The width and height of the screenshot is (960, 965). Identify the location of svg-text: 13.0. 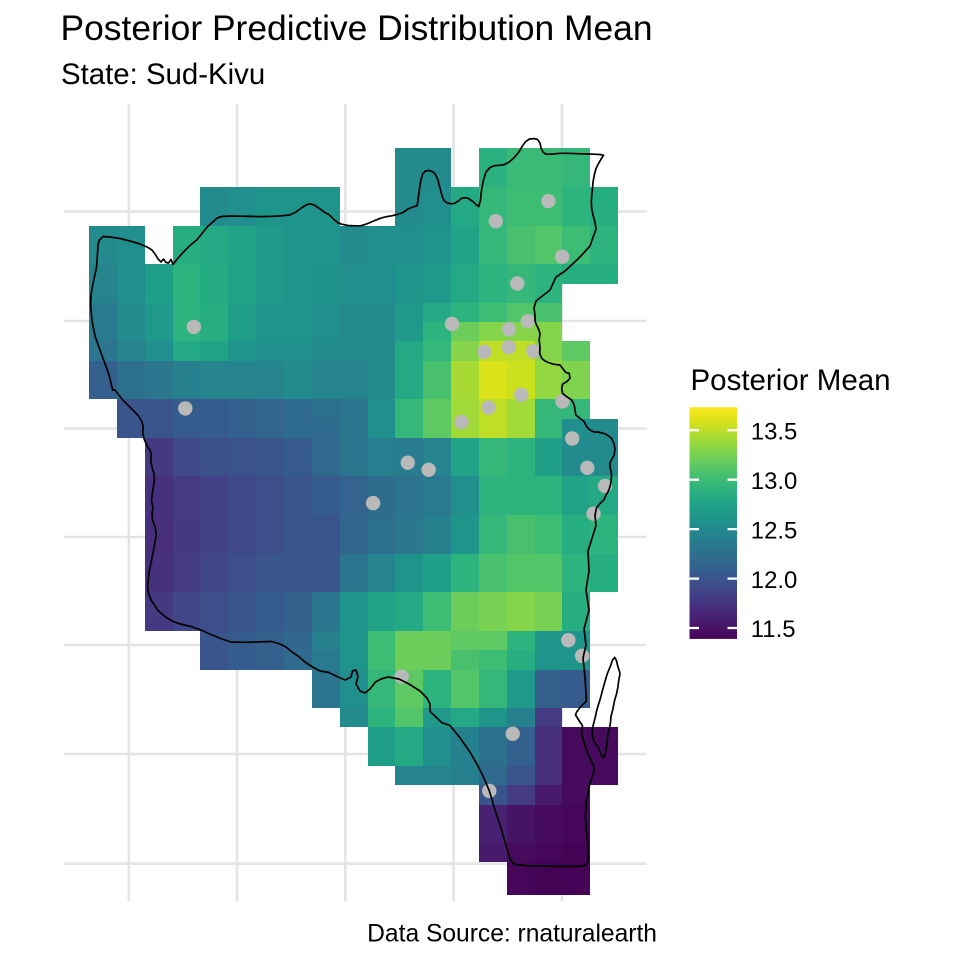
(774, 481).